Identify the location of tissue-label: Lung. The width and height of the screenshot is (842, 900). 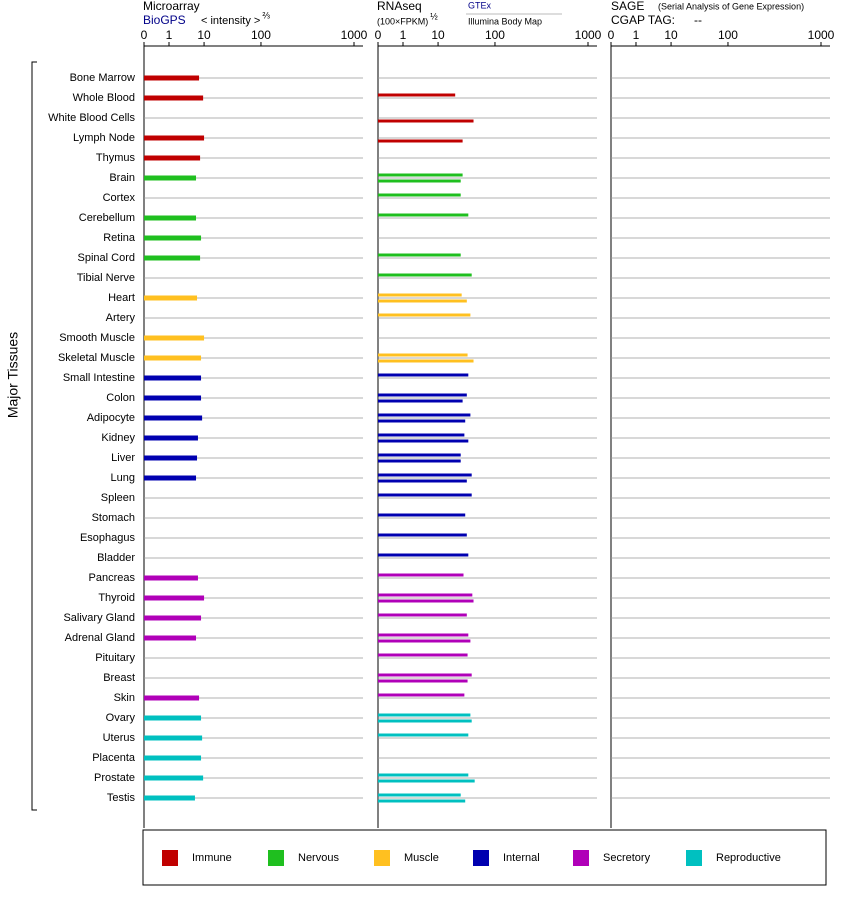
(123, 478).